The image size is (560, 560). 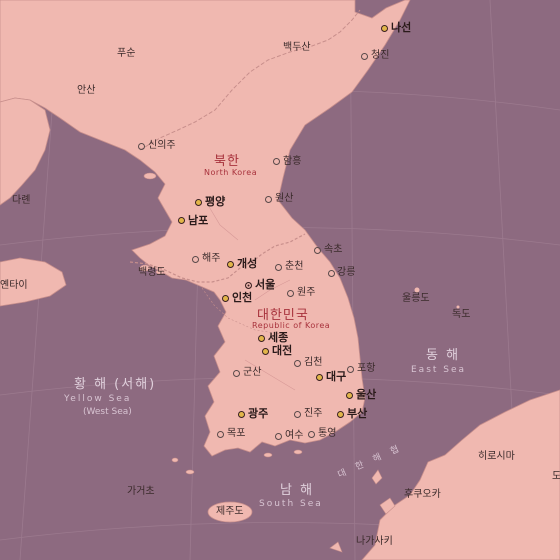 What do you see at coordinates (141, 491) in the screenshot?
I see `label-gagyeodo: 가거초` at bounding box center [141, 491].